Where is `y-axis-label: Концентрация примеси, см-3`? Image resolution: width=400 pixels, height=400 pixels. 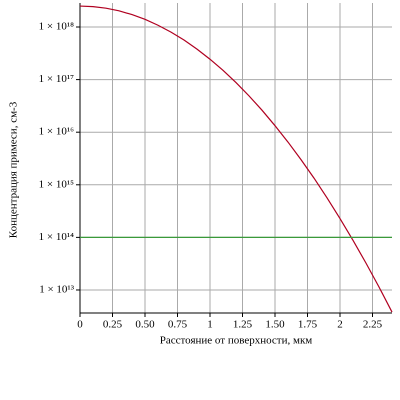 y-axis-label: Концентрация примеси, см-3 is located at coordinates (14, 169).